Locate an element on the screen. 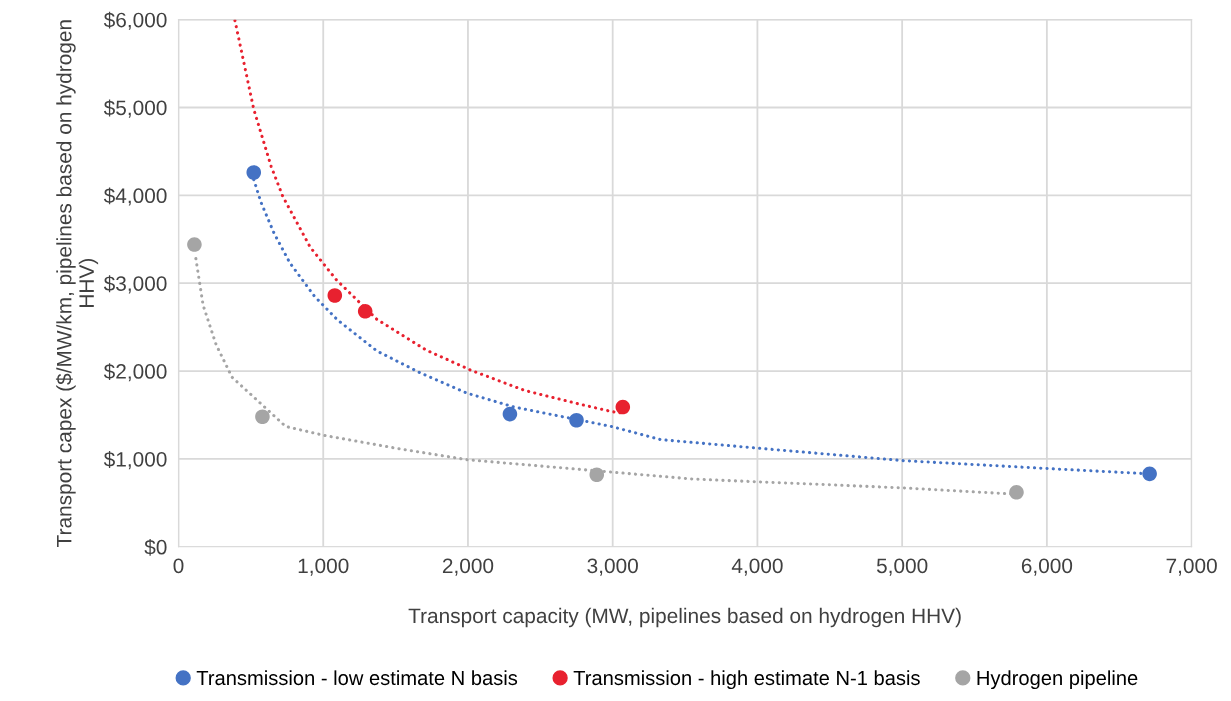 The height and width of the screenshot is (701, 1231). y-tick-label: $4,000 is located at coordinates (135, 196).